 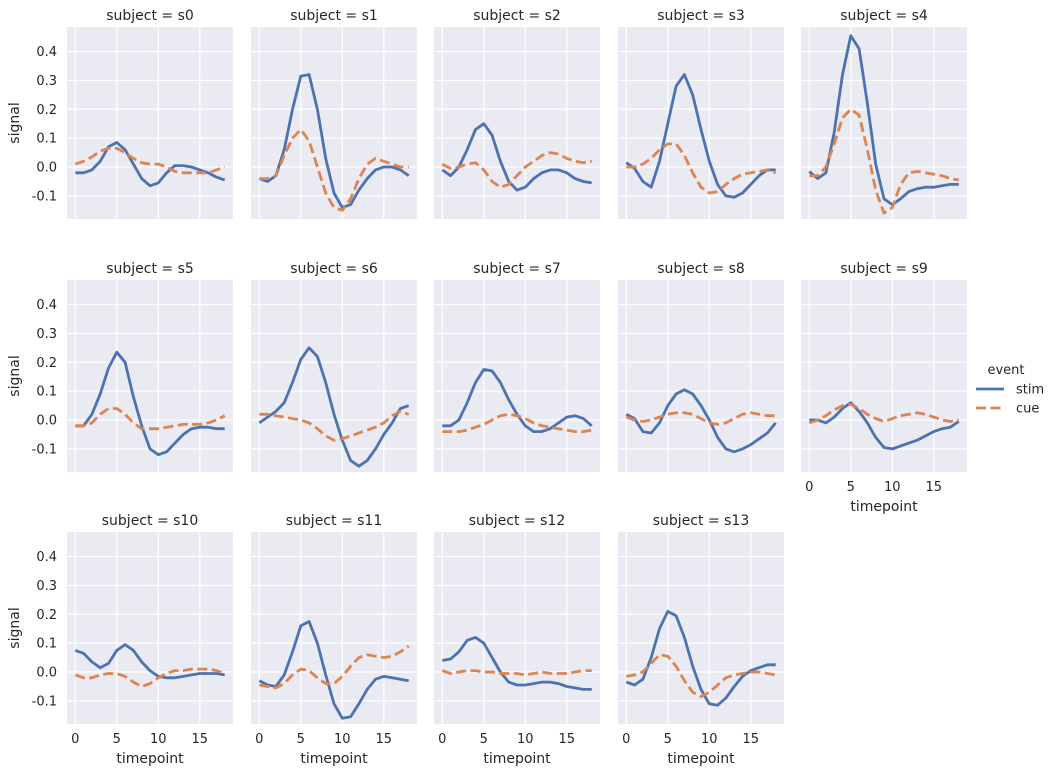 I want to click on legend-label-cue: cue, so click(x=1027, y=409).